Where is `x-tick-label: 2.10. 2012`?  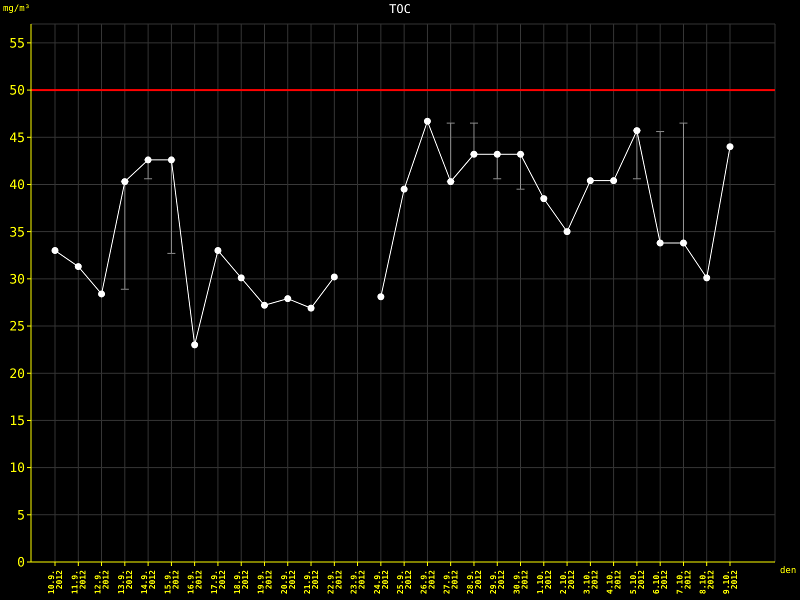 x-tick-label: 2.10. 2012 is located at coordinates (567, 582).